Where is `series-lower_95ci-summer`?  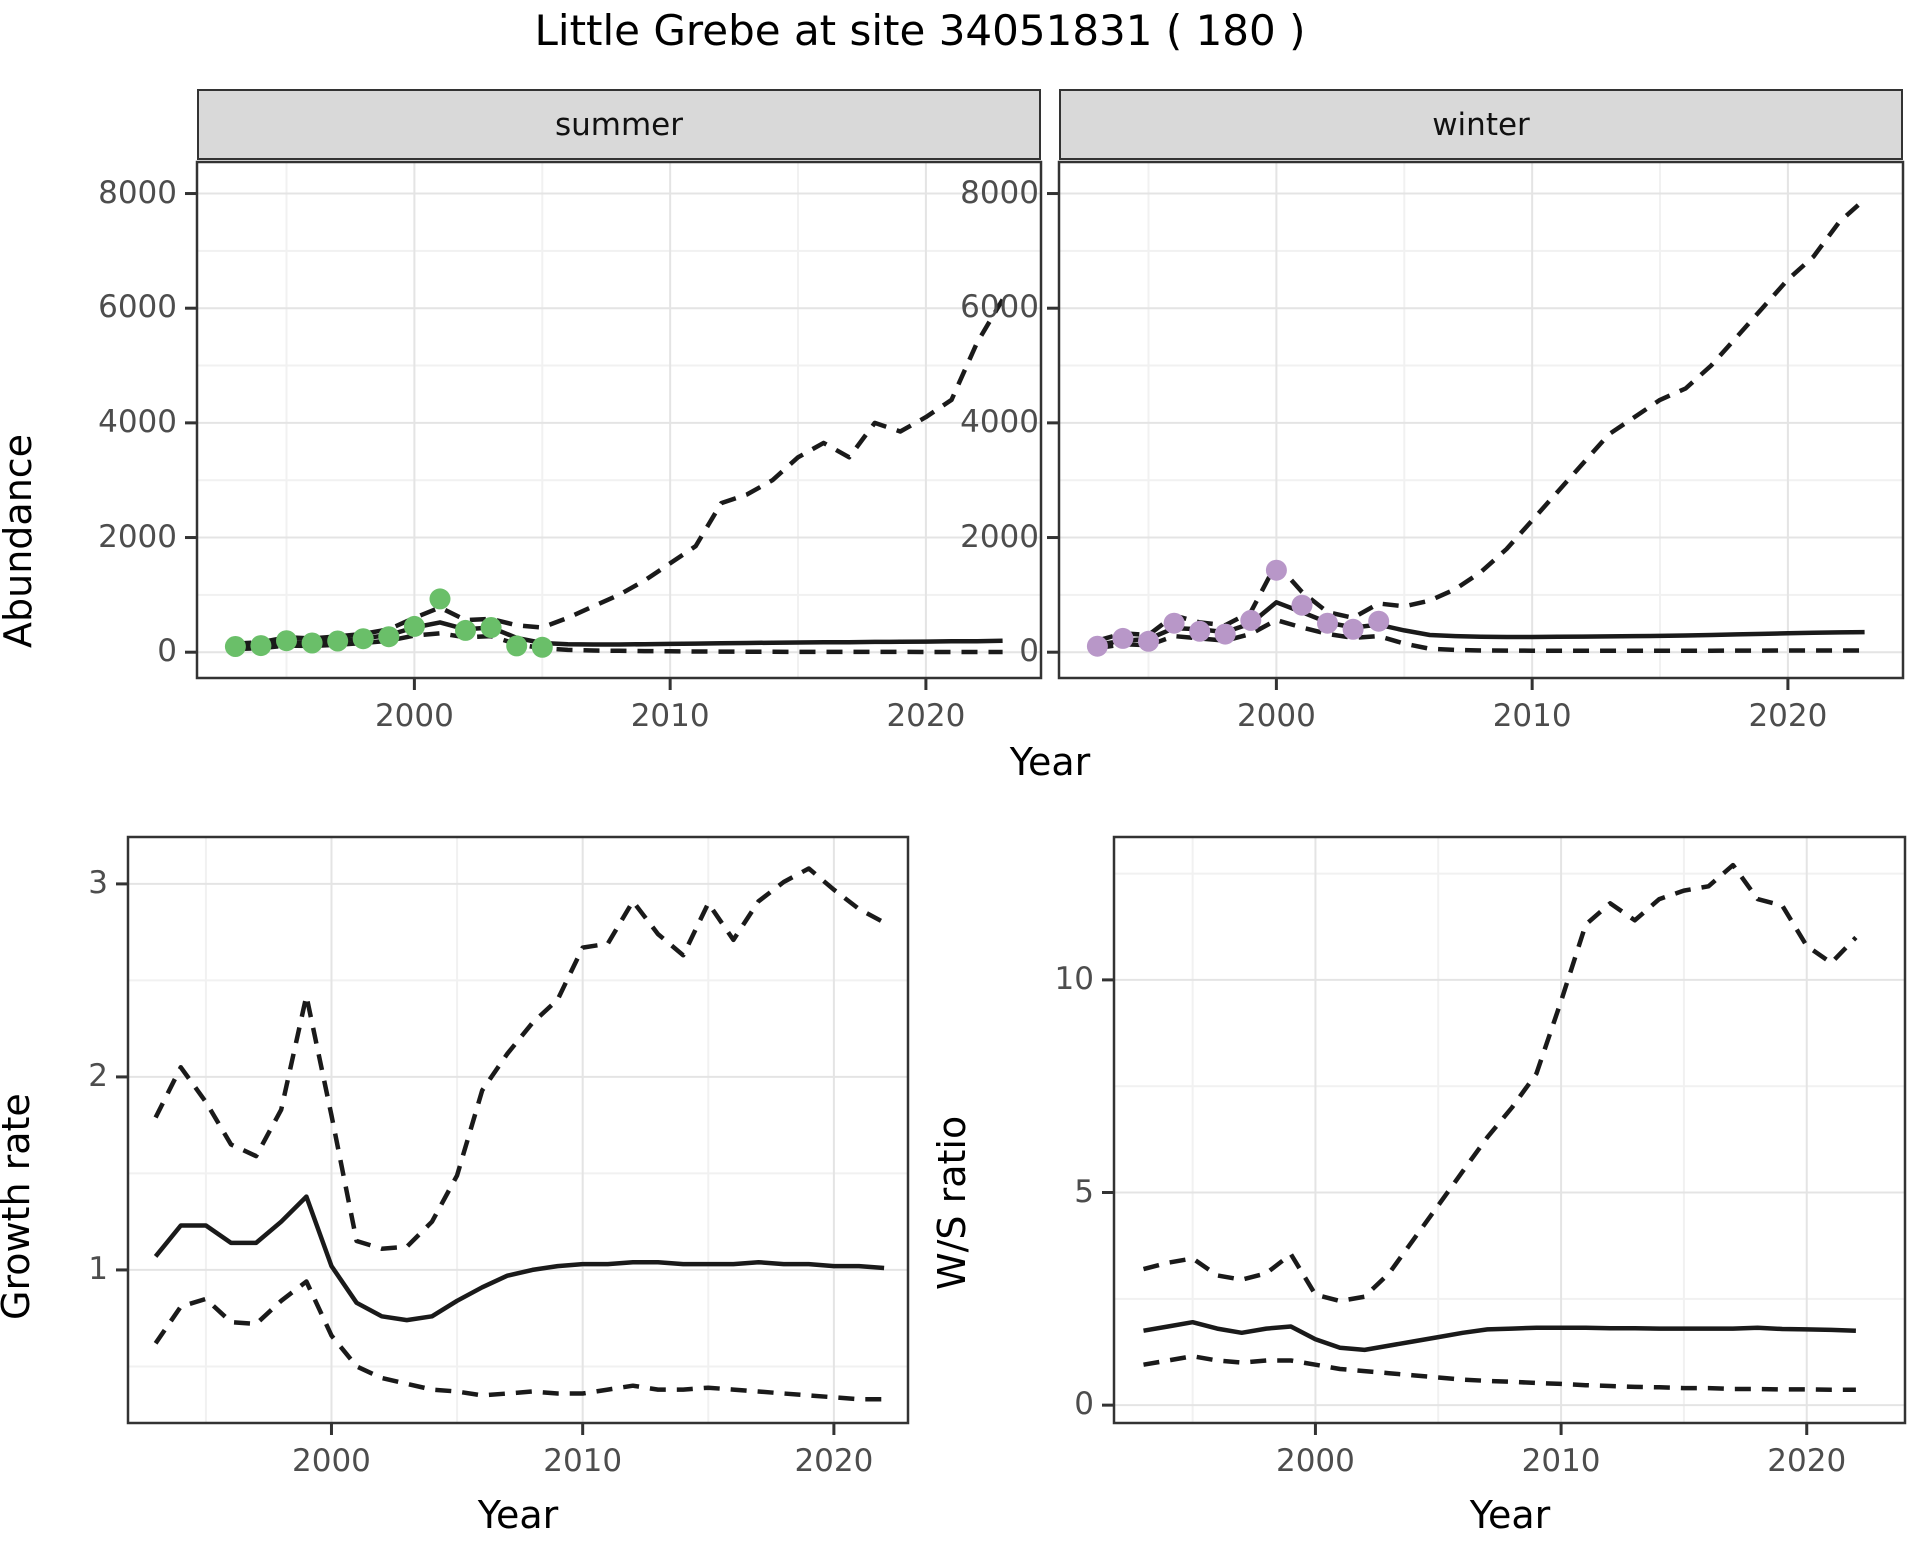
series-lower_95ci-summer is located at coordinates (619, 643).